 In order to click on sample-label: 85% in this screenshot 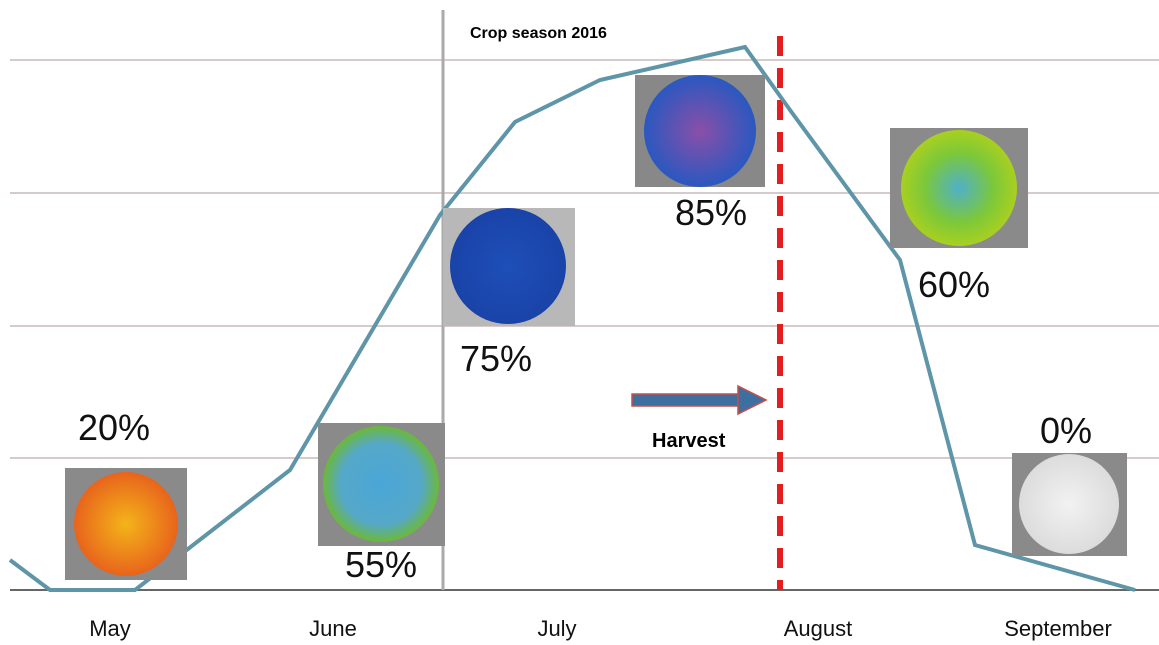, I will do `click(711, 212)`.